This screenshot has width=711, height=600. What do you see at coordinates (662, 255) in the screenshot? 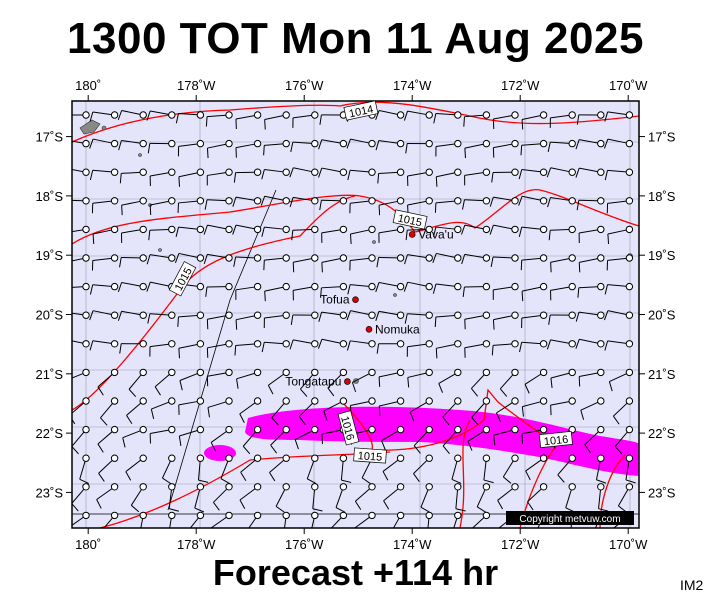
I see `latitude-tick-label: 19˚S` at bounding box center [662, 255].